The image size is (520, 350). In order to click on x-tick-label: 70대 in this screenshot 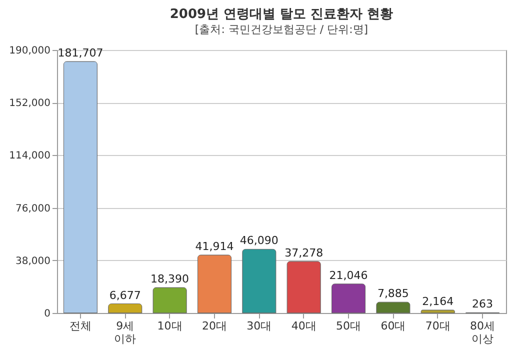, I will do `click(437, 326)`.